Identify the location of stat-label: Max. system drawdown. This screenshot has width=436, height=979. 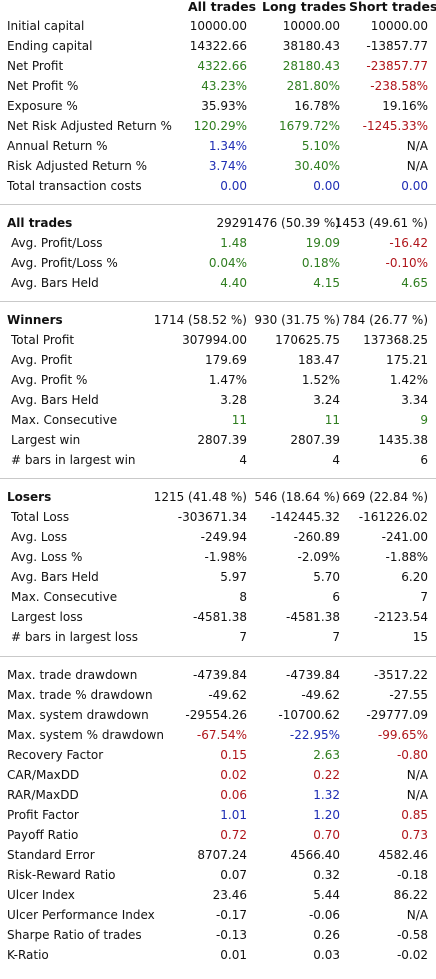
(78, 715).